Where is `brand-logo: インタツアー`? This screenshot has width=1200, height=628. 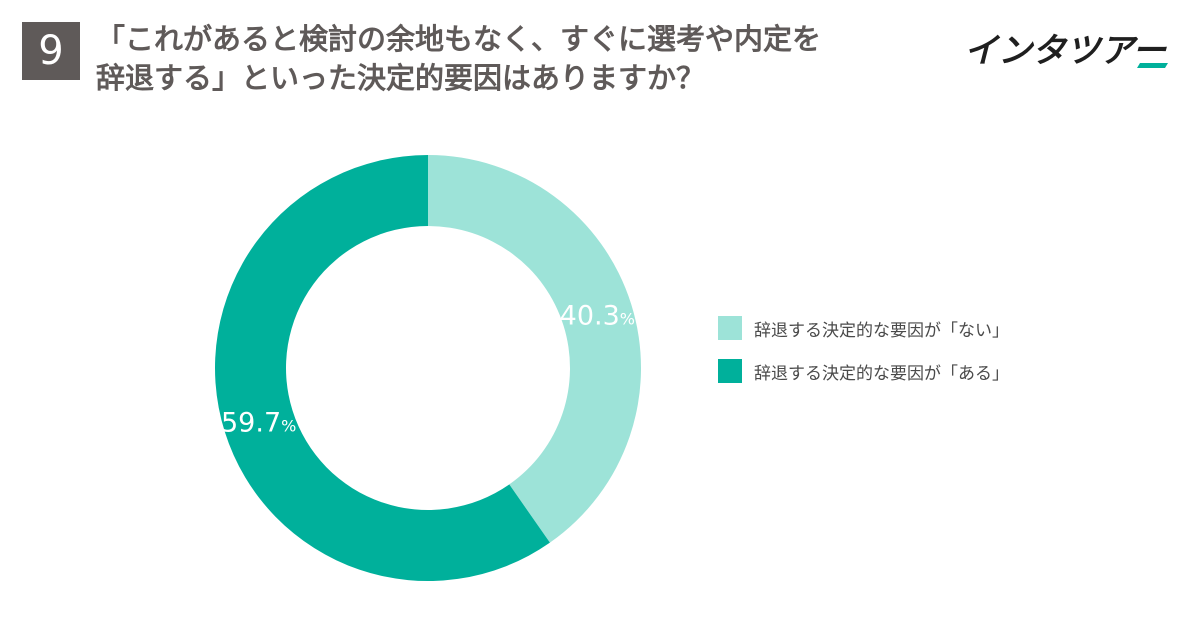 brand-logo: インタツアー is located at coordinates (1067, 49).